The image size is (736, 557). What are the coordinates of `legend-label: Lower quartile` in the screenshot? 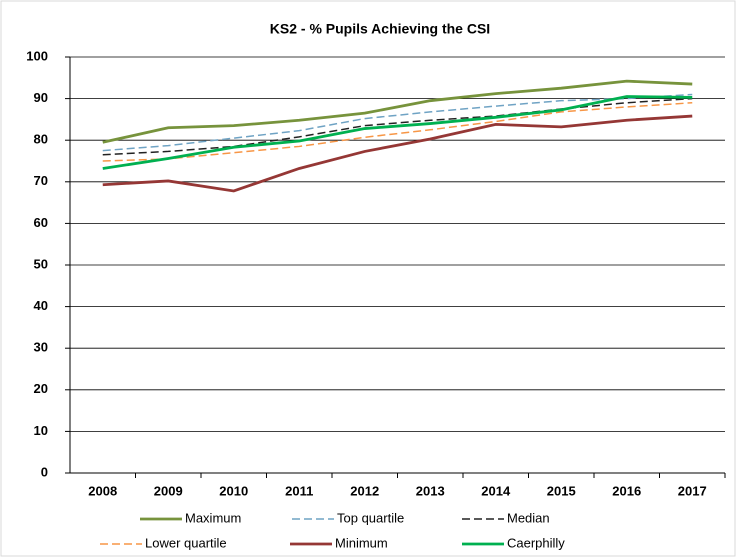 It's located at (186, 542).